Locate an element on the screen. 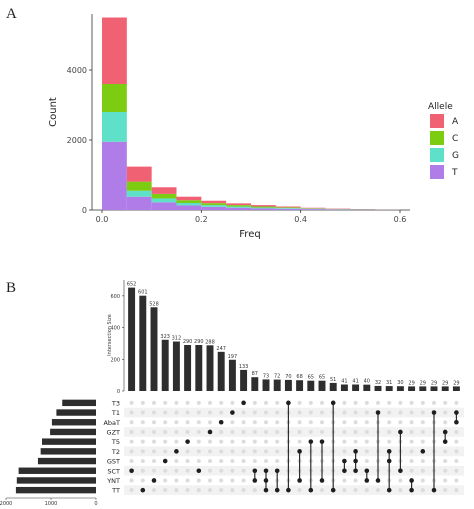 The width and height of the screenshot is (474, 509). intersection-bar-label: 70 is located at coordinates (288, 377).